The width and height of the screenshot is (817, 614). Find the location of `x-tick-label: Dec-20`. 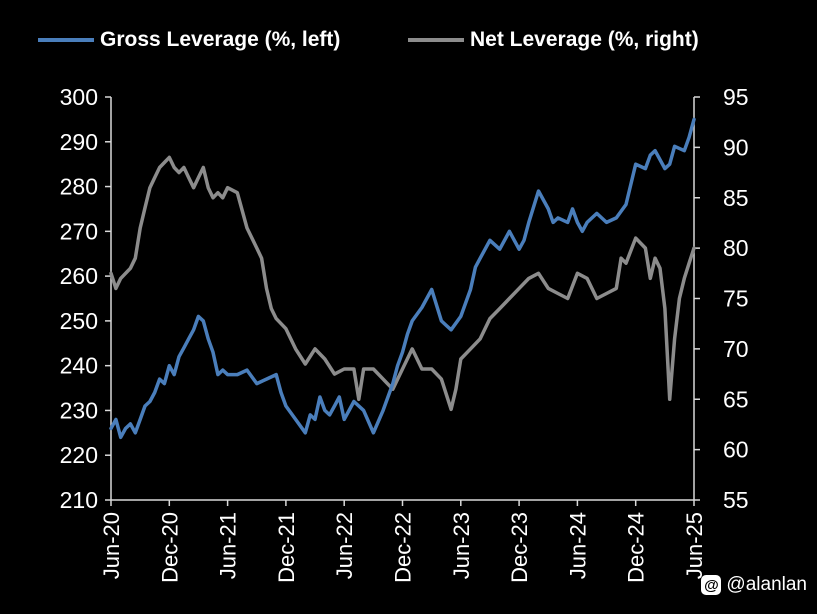

x-tick-label: Dec-20 is located at coordinates (169, 547).